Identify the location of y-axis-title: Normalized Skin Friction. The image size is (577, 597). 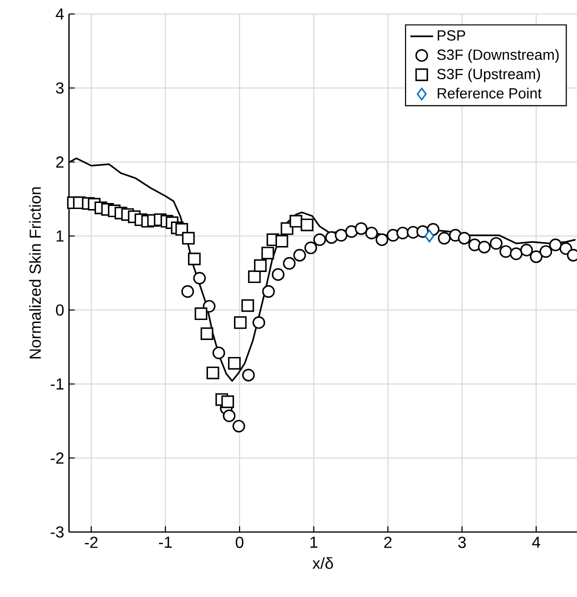
(35, 272).